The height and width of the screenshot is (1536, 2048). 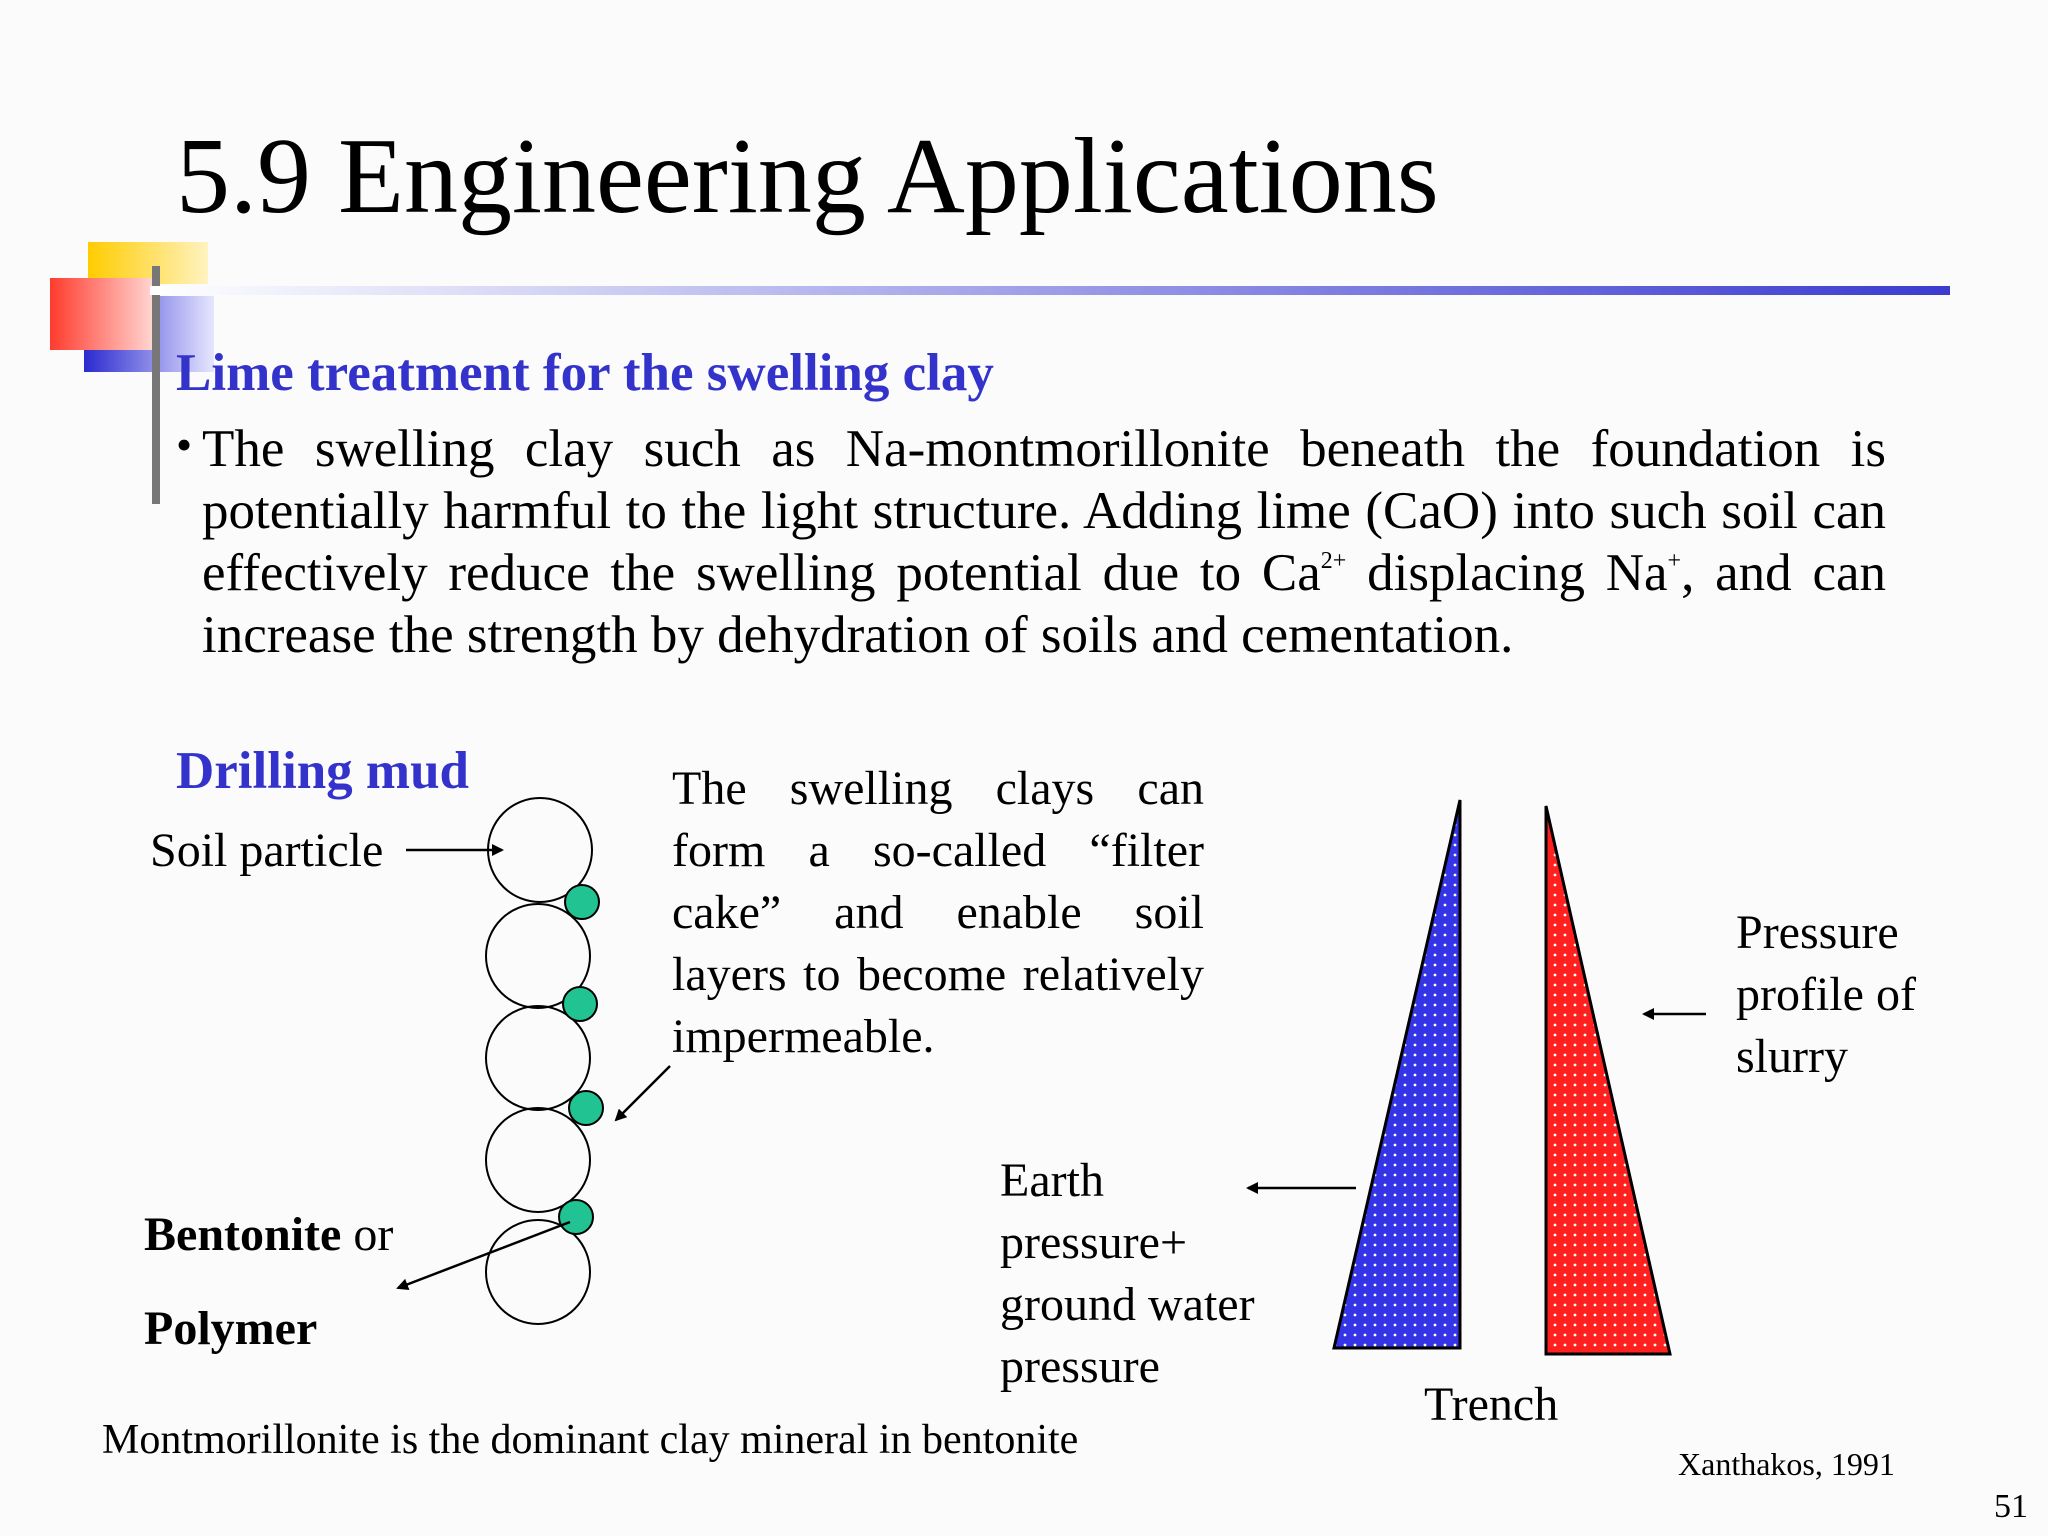 What do you see at coordinates (323, 771) in the screenshot?
I see `drilling-heading: Drilling mud` at bounding box center [323, 771].